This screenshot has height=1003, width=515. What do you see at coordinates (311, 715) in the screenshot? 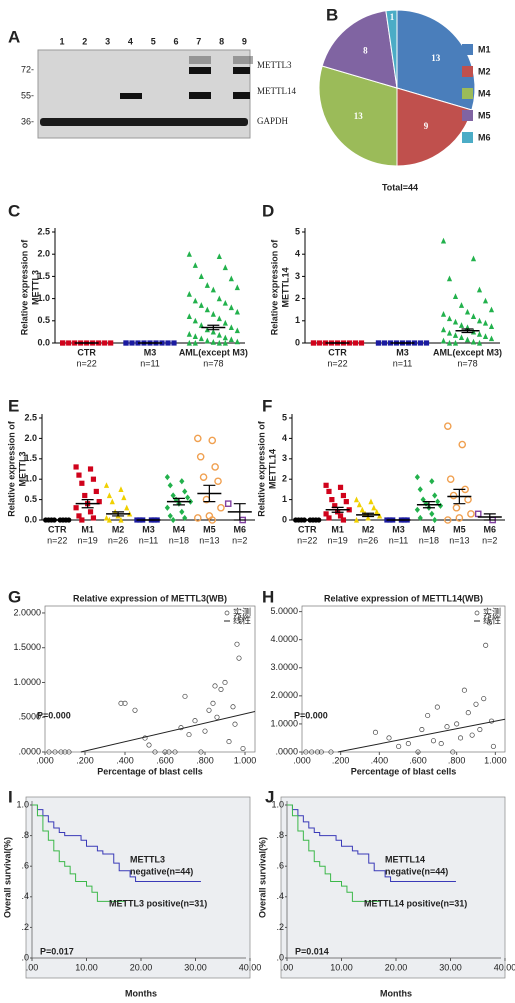
I see `annotation: P=0.000` at bounding box center [311, 715].